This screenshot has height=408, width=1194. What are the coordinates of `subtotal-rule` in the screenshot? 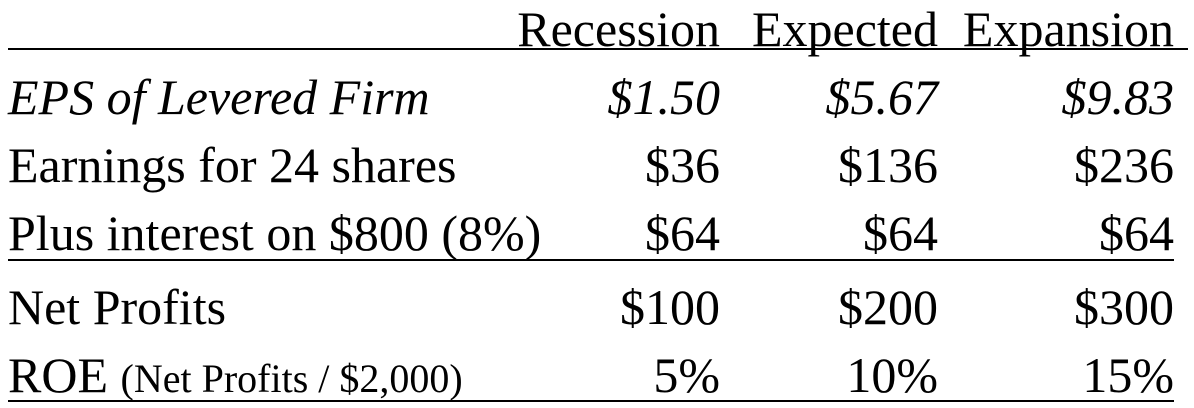 It's located at (591, 260).